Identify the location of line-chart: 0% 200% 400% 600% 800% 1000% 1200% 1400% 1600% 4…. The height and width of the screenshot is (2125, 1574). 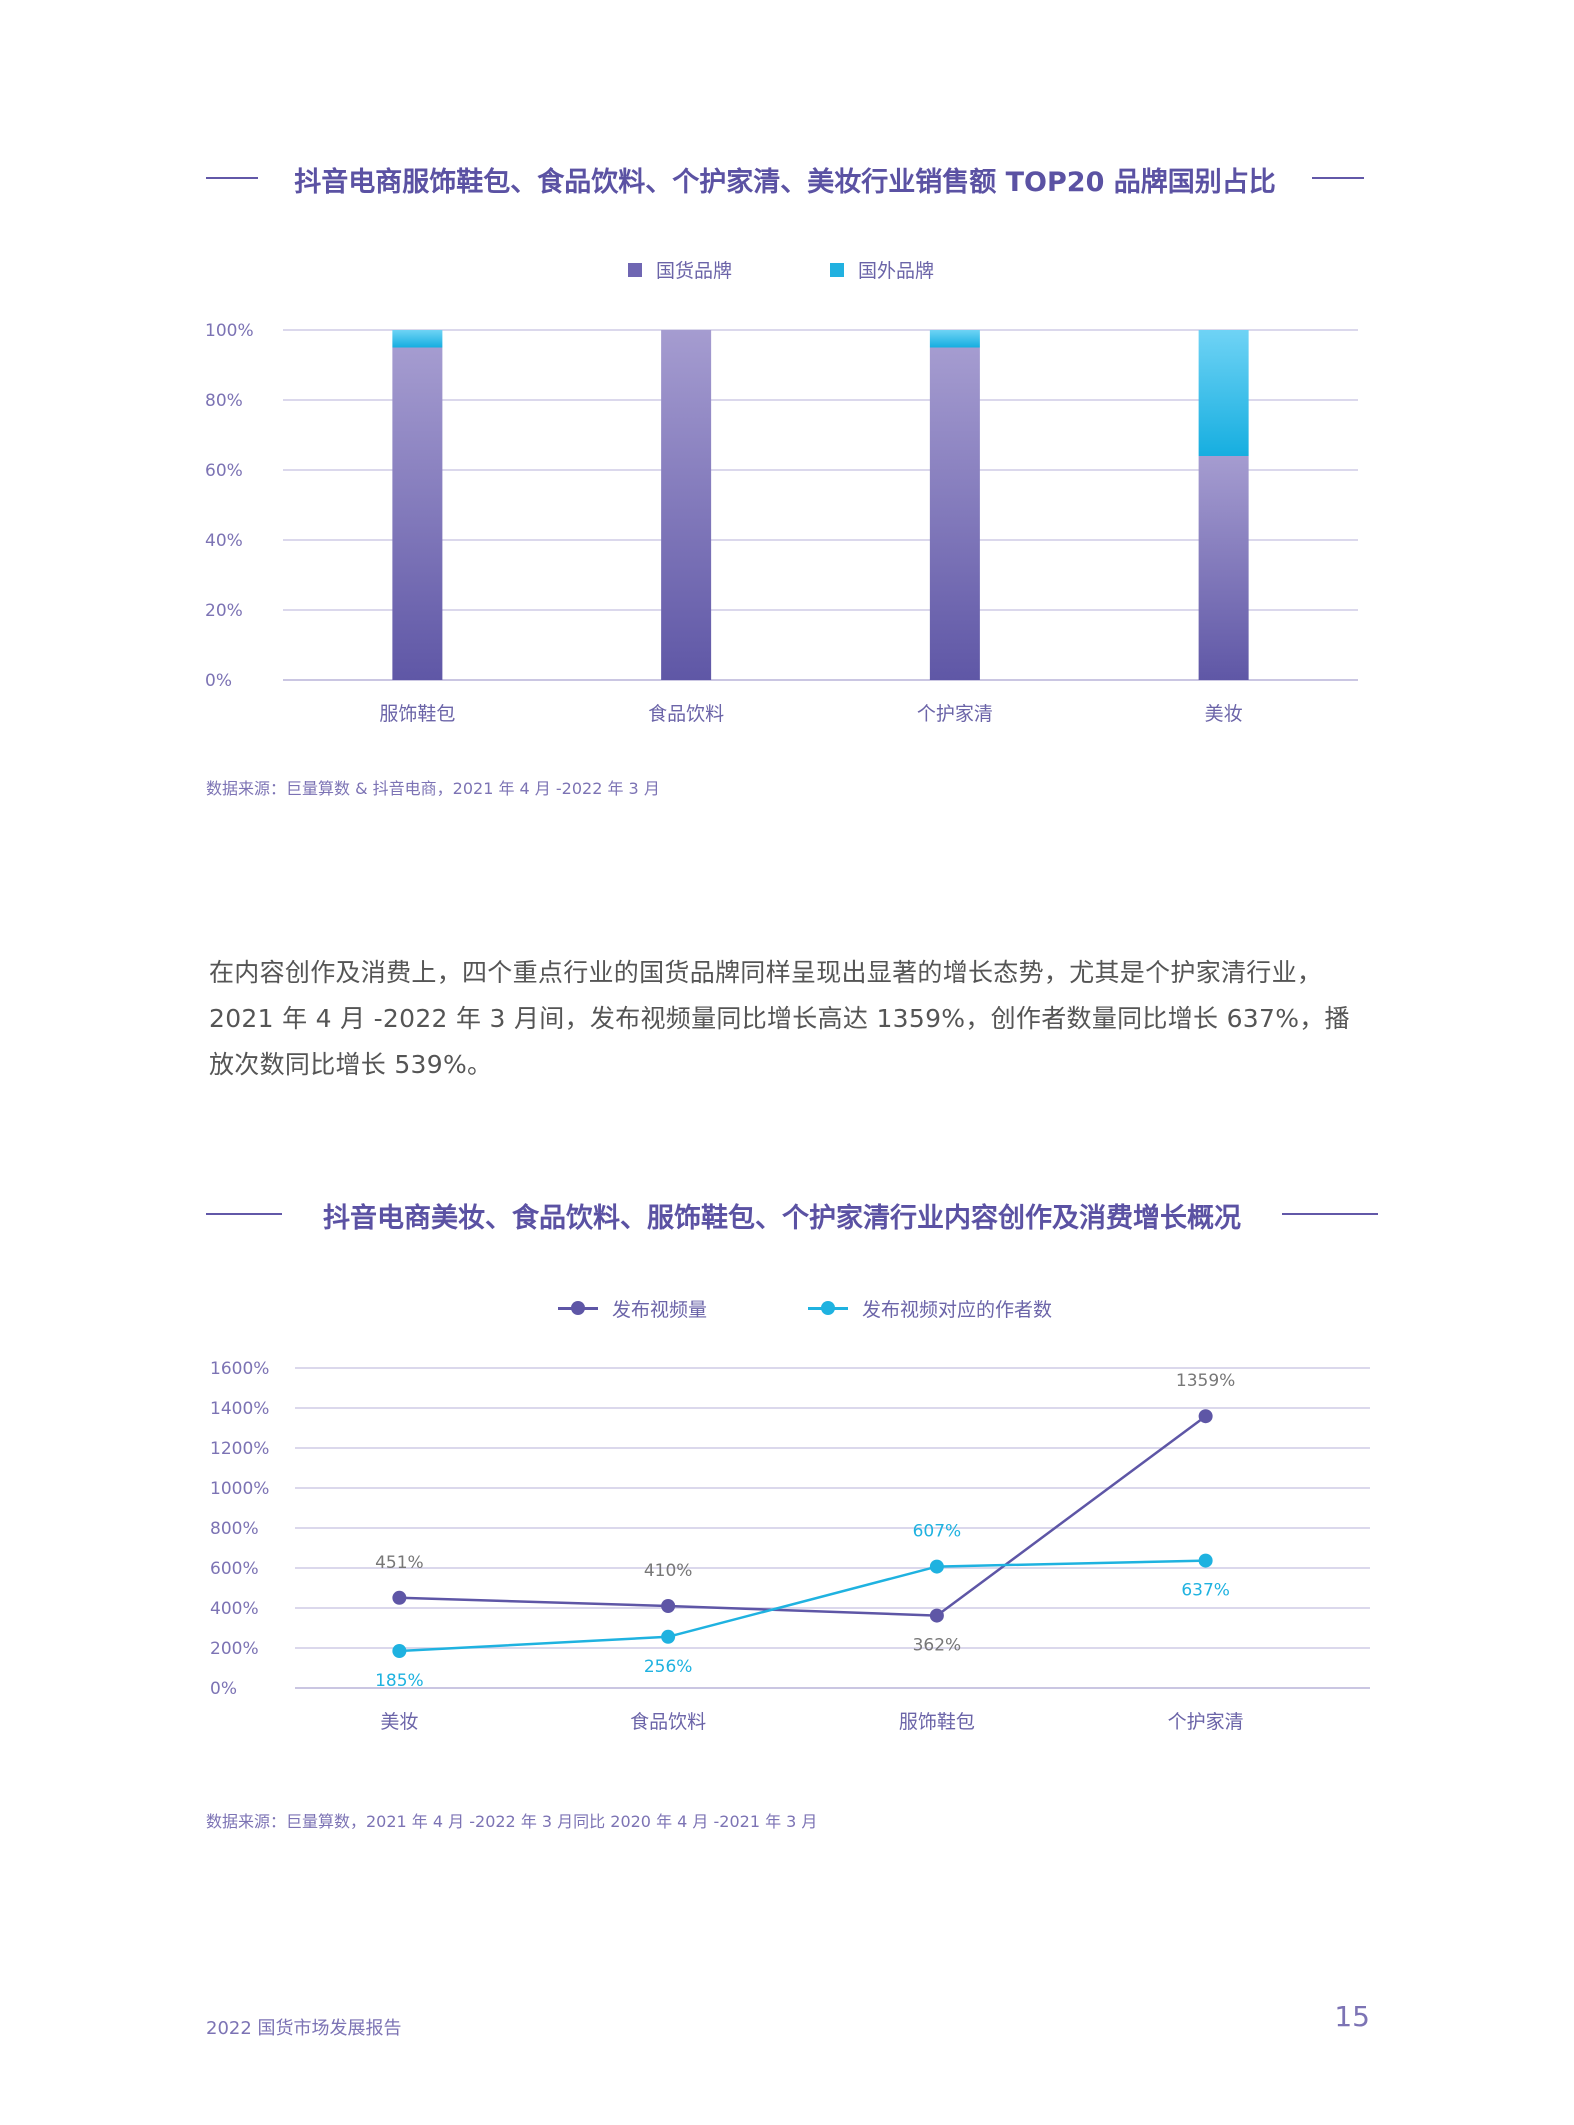
(790, 1546).